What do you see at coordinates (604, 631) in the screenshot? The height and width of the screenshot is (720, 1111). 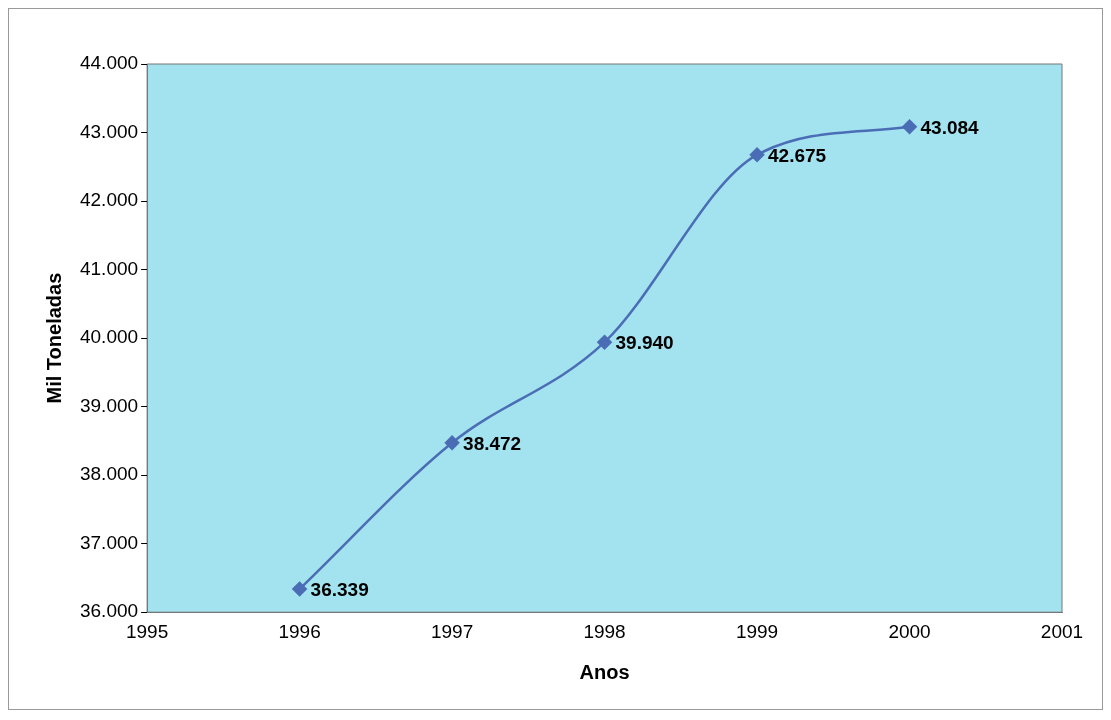 I see `x-tick-label: 1998` at bounding box center [604, 631].